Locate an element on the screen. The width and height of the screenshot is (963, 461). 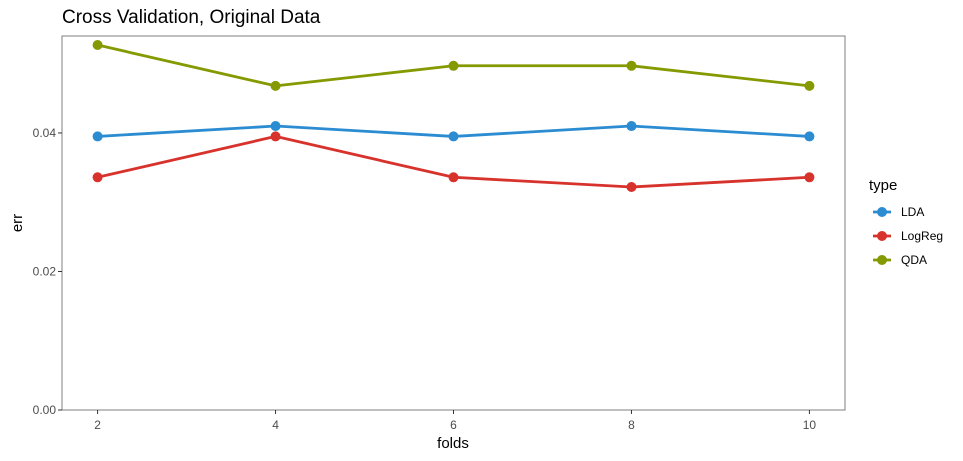
legend-label: LogReg is located at coordinates (922, 236).